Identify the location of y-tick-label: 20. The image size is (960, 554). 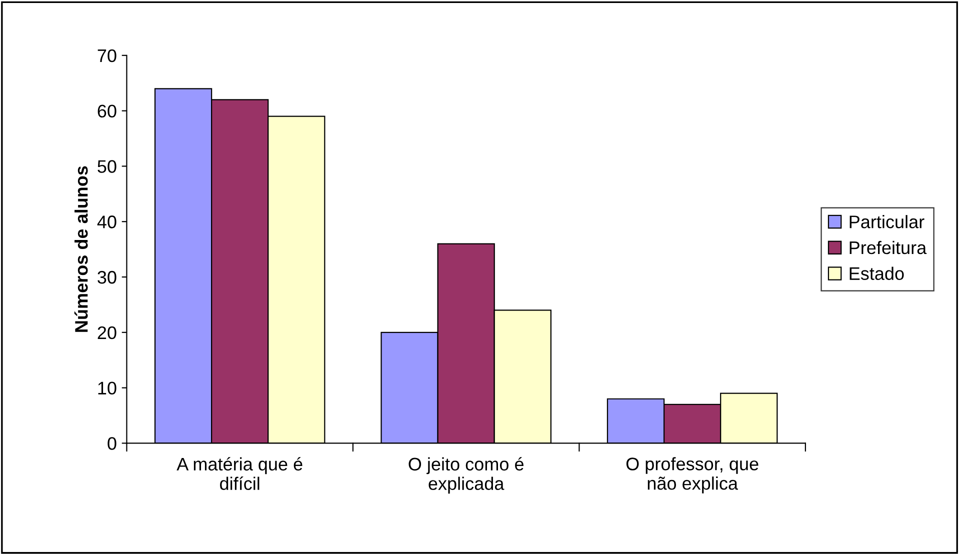
(107, 333).